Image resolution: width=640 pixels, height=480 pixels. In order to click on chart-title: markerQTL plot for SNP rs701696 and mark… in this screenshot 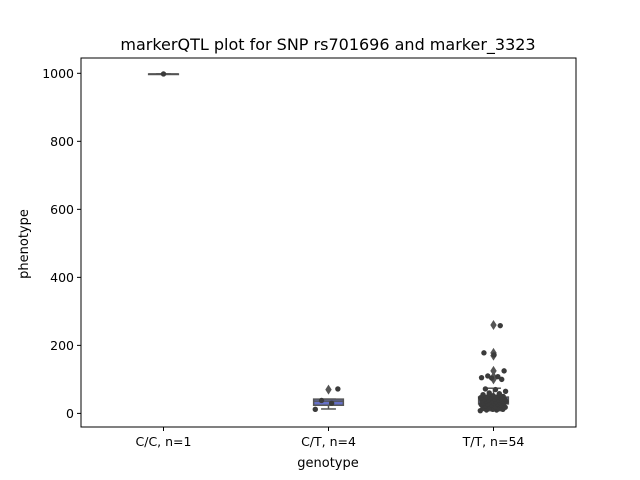, I will do `click(327, 45)`.